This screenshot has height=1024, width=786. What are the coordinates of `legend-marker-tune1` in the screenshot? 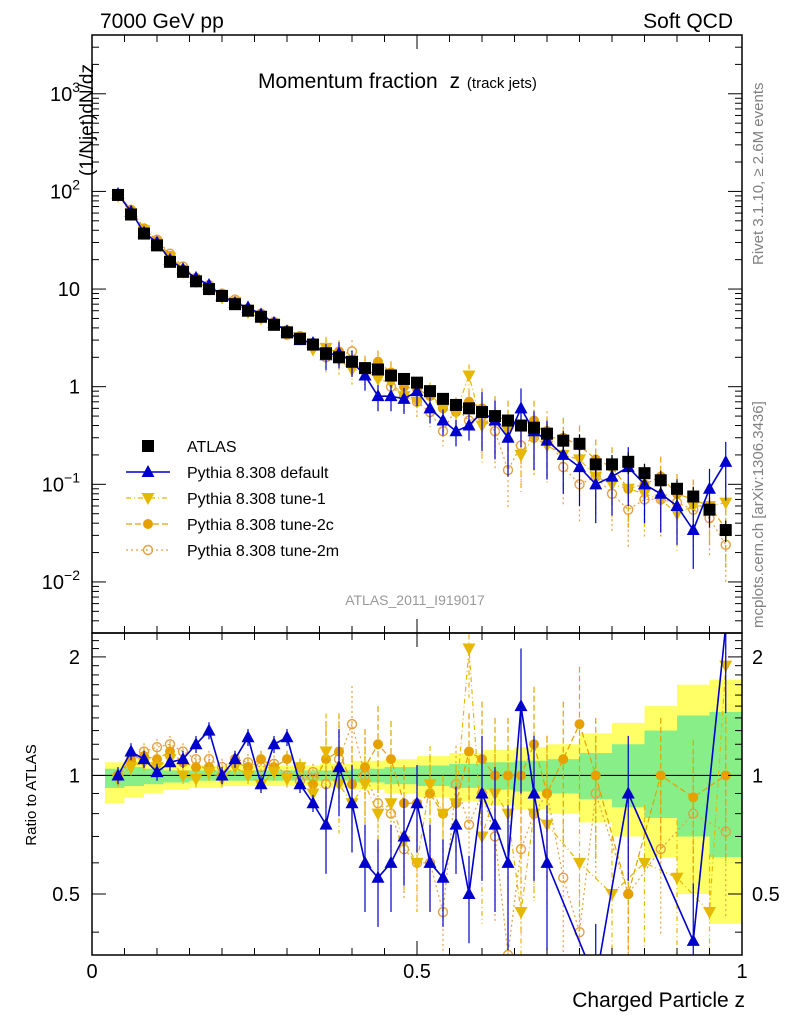 It's located at (148, 499).